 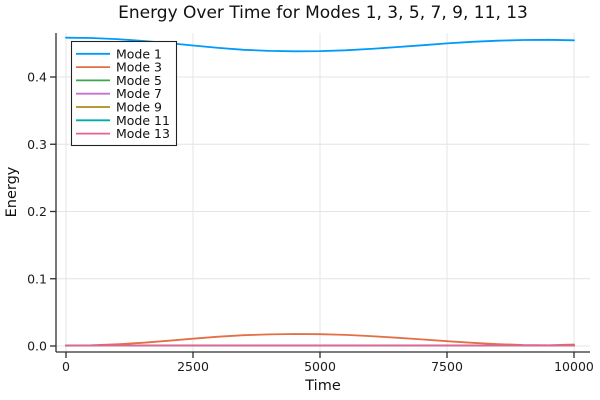 What do you see at coordinates (574, 366) in the screenshot?
I see `x-tick-label: 10000` at bounding box center [574, 366].